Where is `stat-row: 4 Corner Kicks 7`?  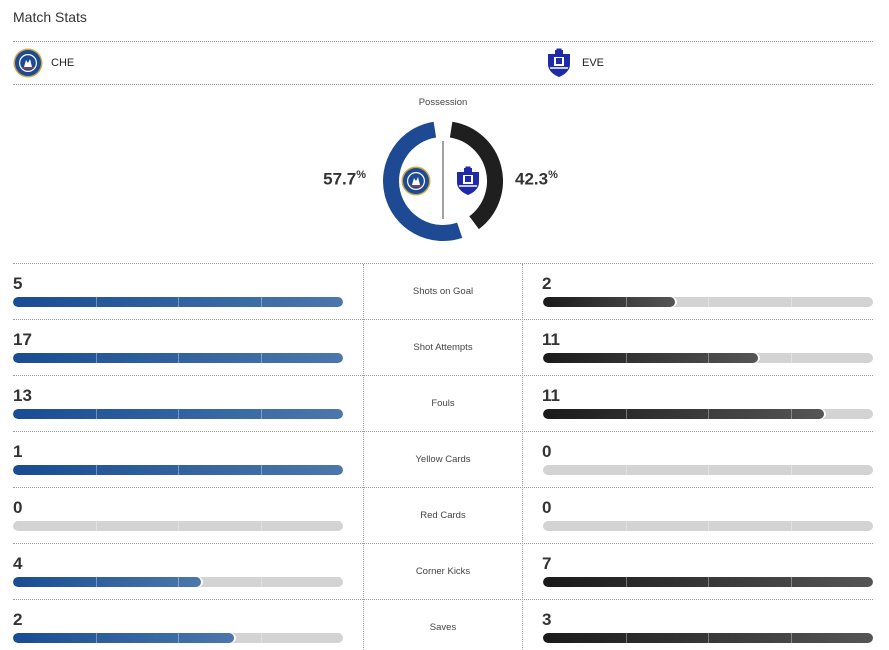 stat-row: 4 Corner Kicks 7 is located at coordinates (443, 572).